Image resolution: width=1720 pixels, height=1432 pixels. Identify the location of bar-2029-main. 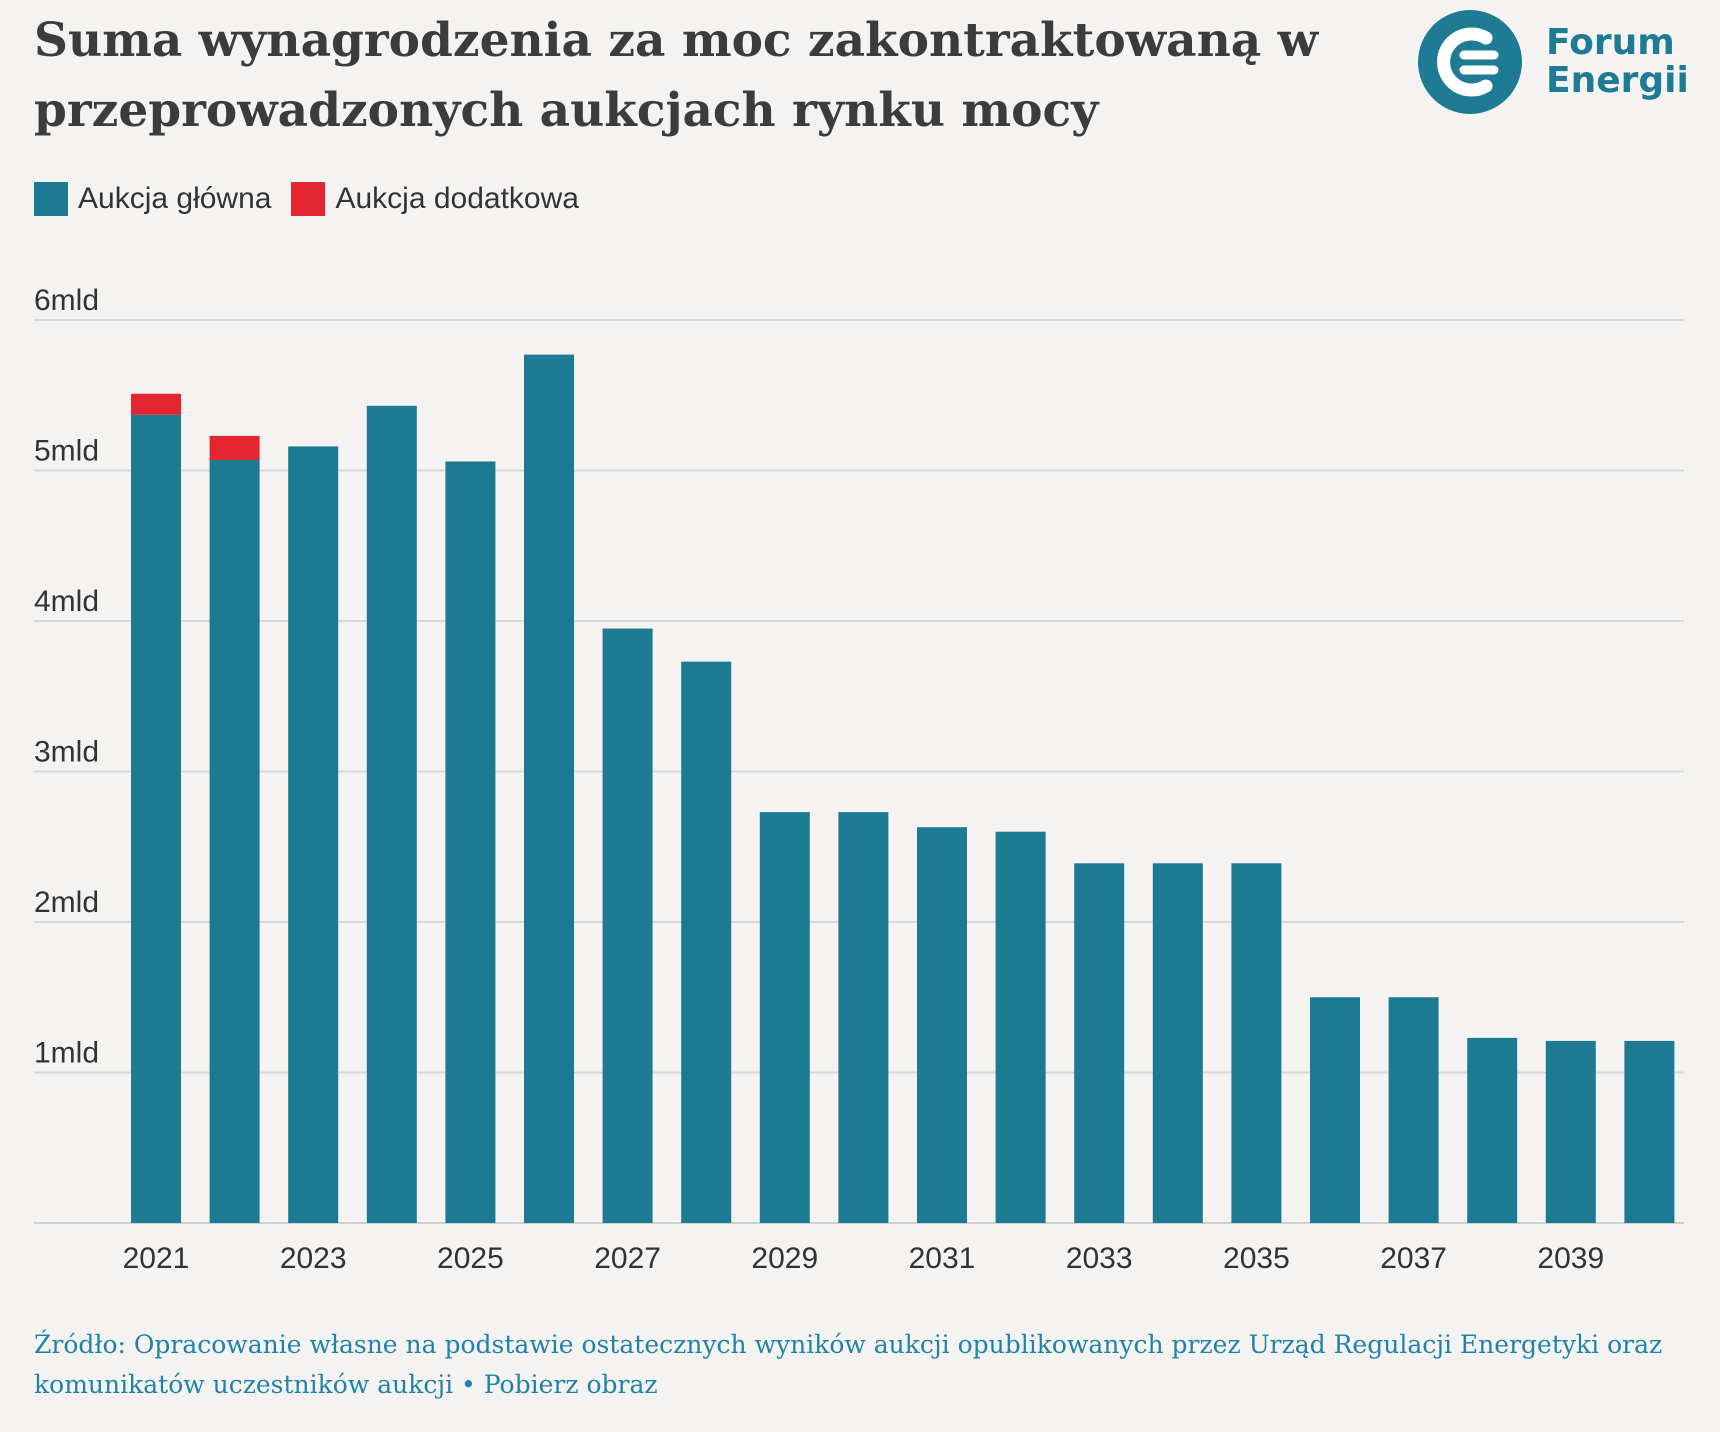
(784, 1017).